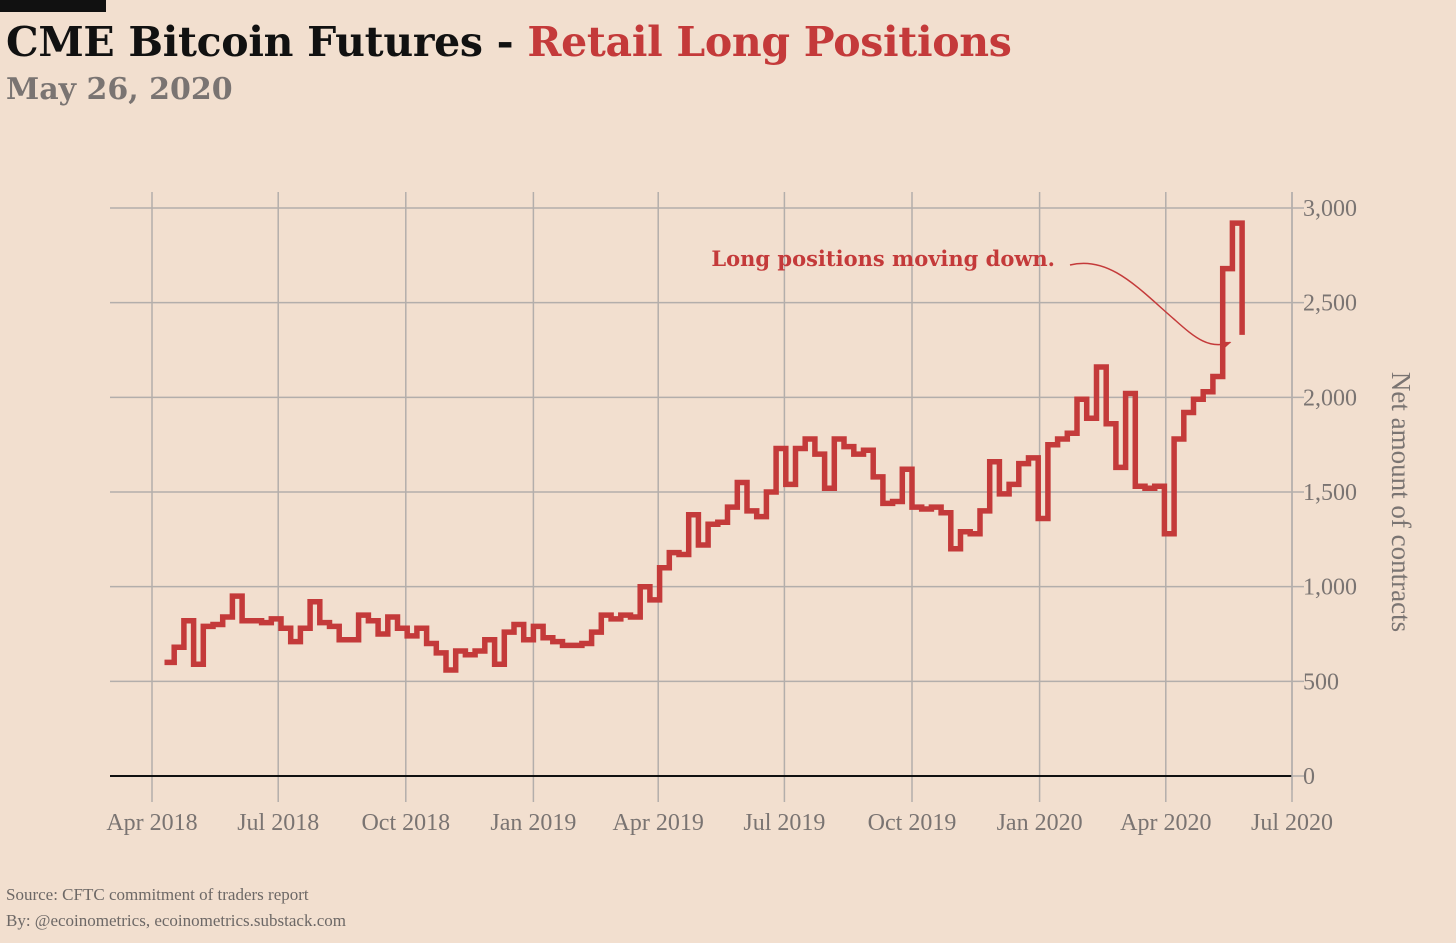  Describe the element at coordinates (53, 6) in the screenshot. I see `corner-bar` at that location.